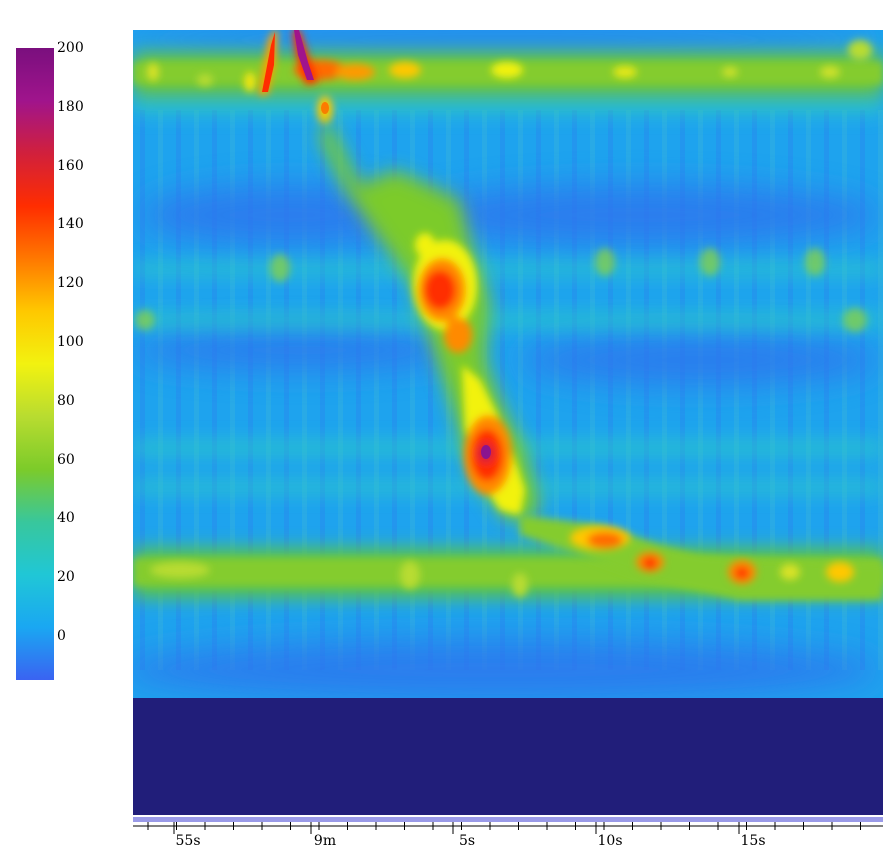  What do you see at coordinates (66, 400) in the screenshot?
I see `colorbar-tick-label: 80` at bounding box center [66, 400].